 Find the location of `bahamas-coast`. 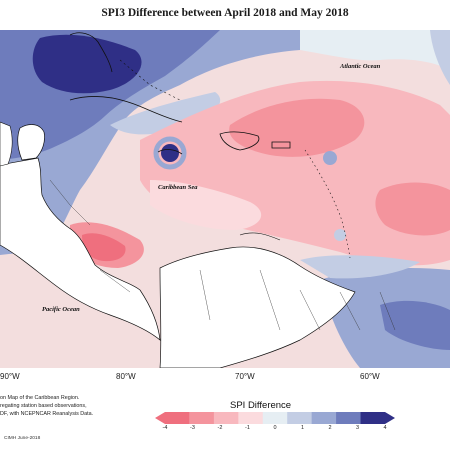

bahamas-coast is located at coordinates (150, 80).